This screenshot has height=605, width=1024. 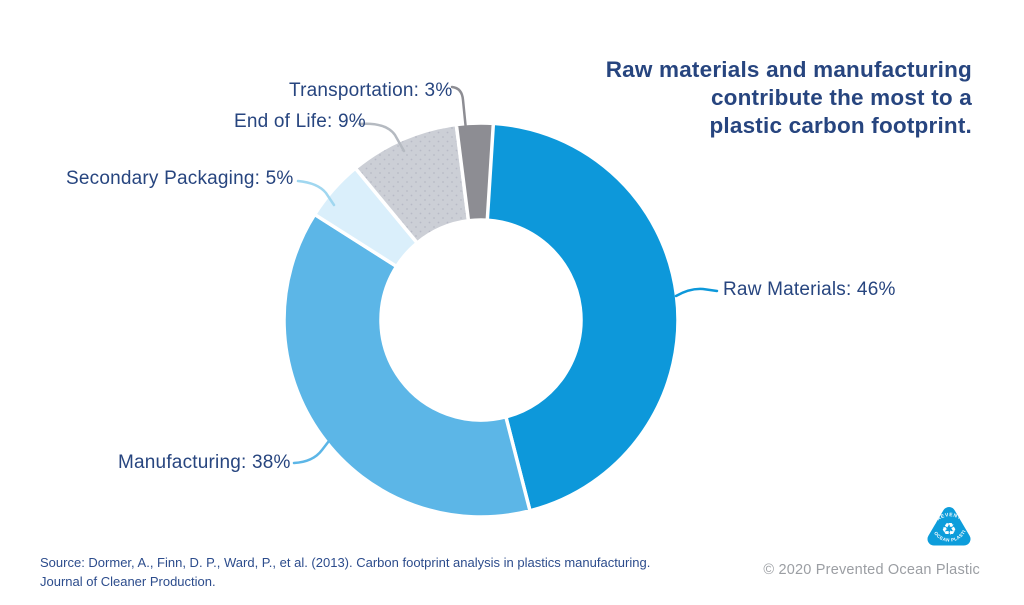 I want to click on donut-segment-manufacturing, so click(x=407, y=365).